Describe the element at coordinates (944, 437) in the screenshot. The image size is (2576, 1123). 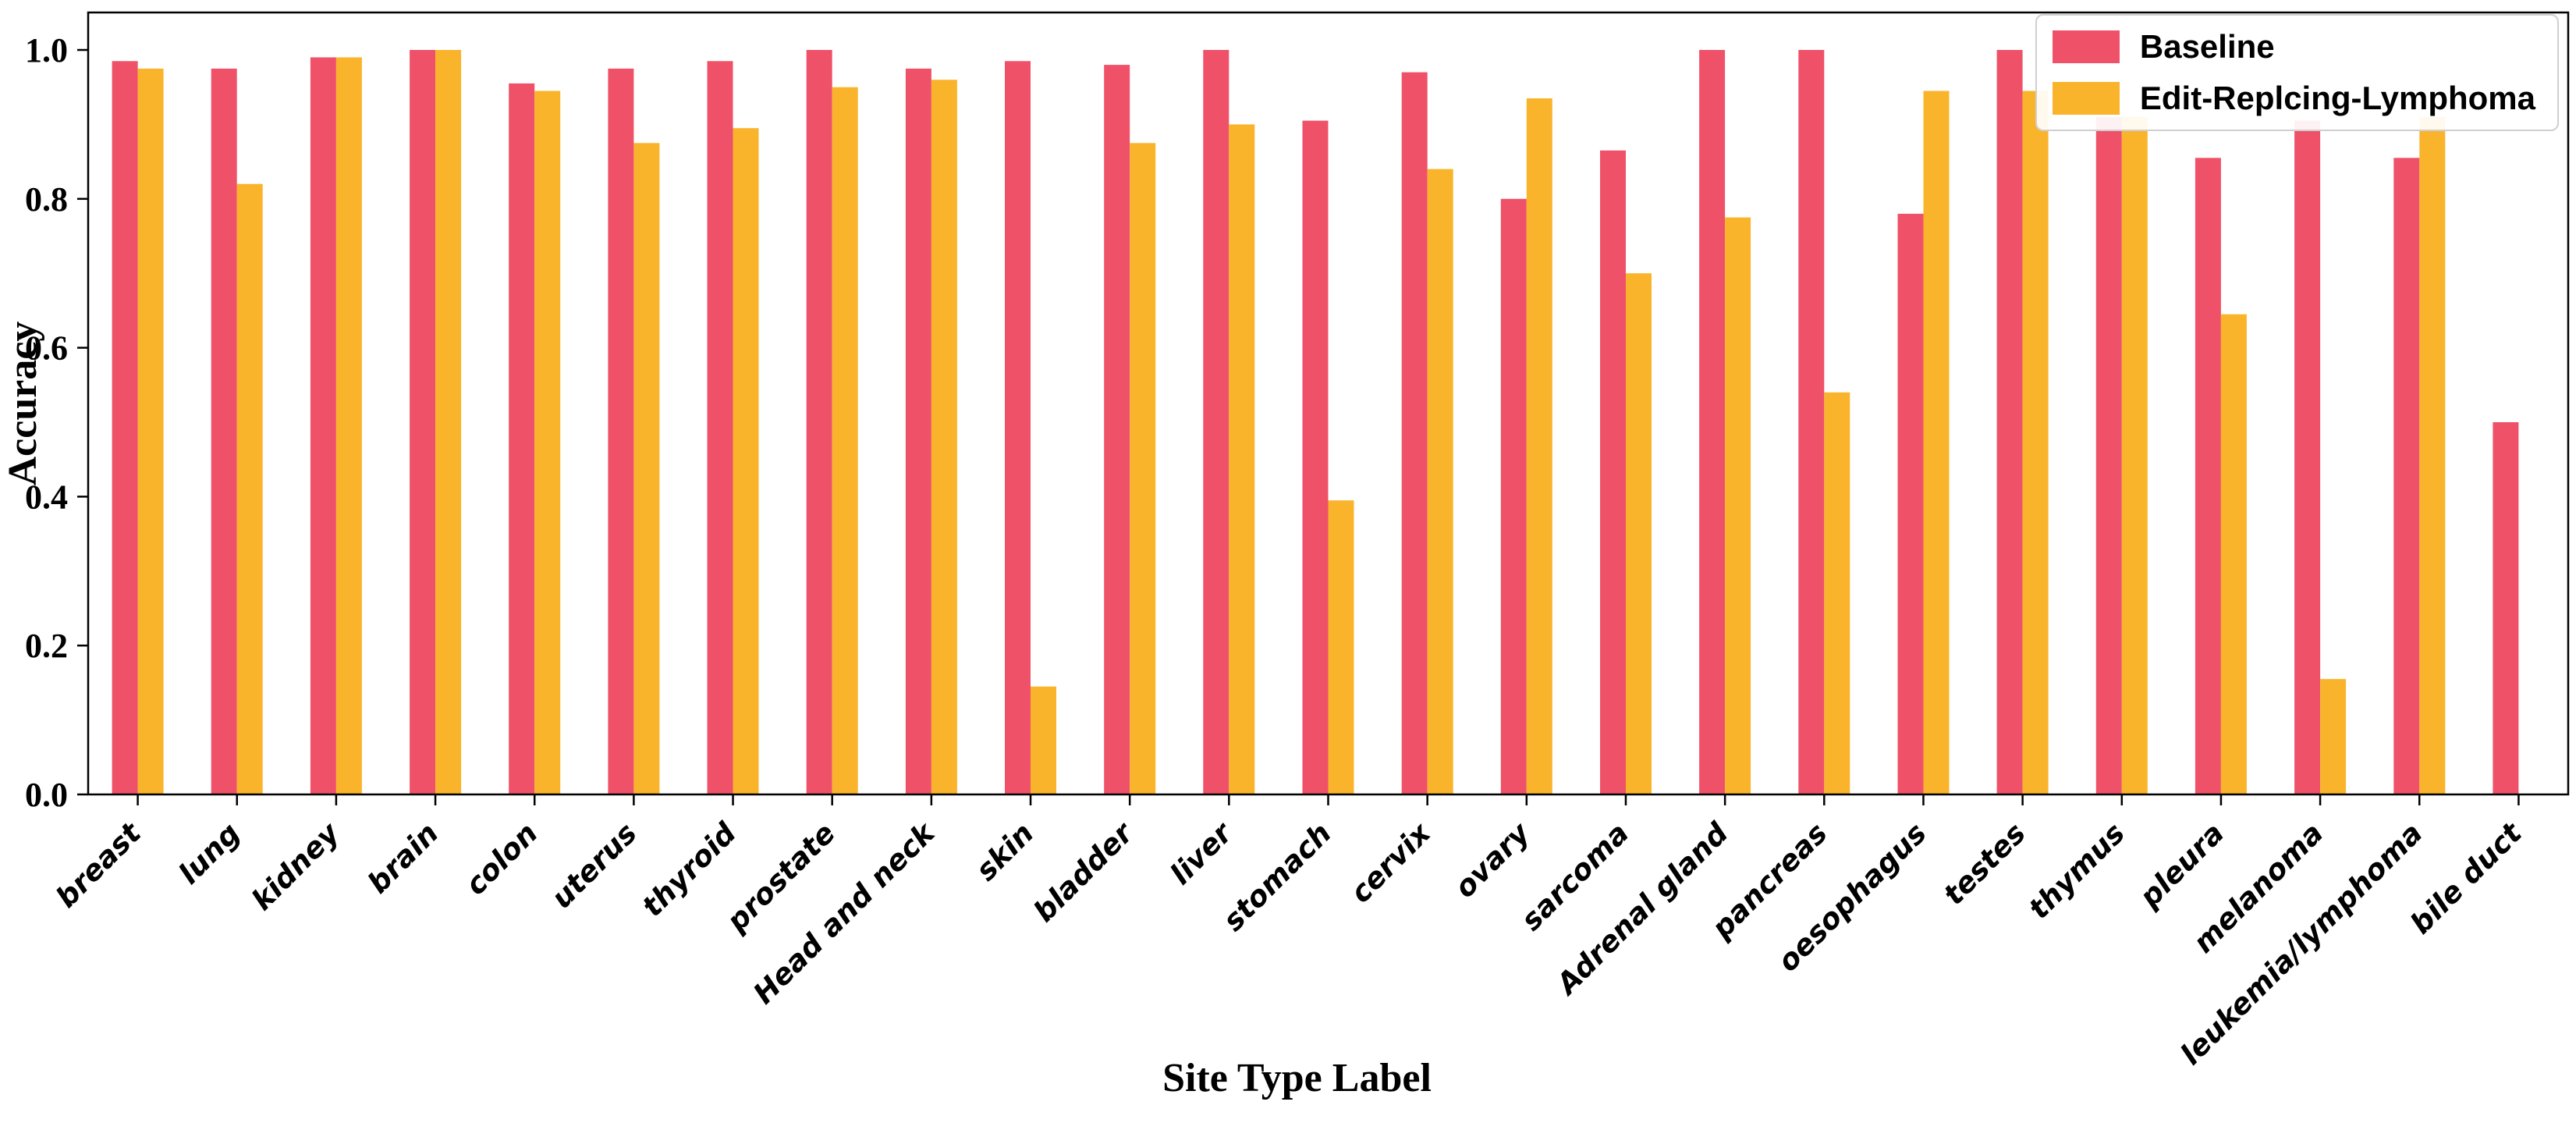
I see `bar-edit-head-and-neck` at that location.